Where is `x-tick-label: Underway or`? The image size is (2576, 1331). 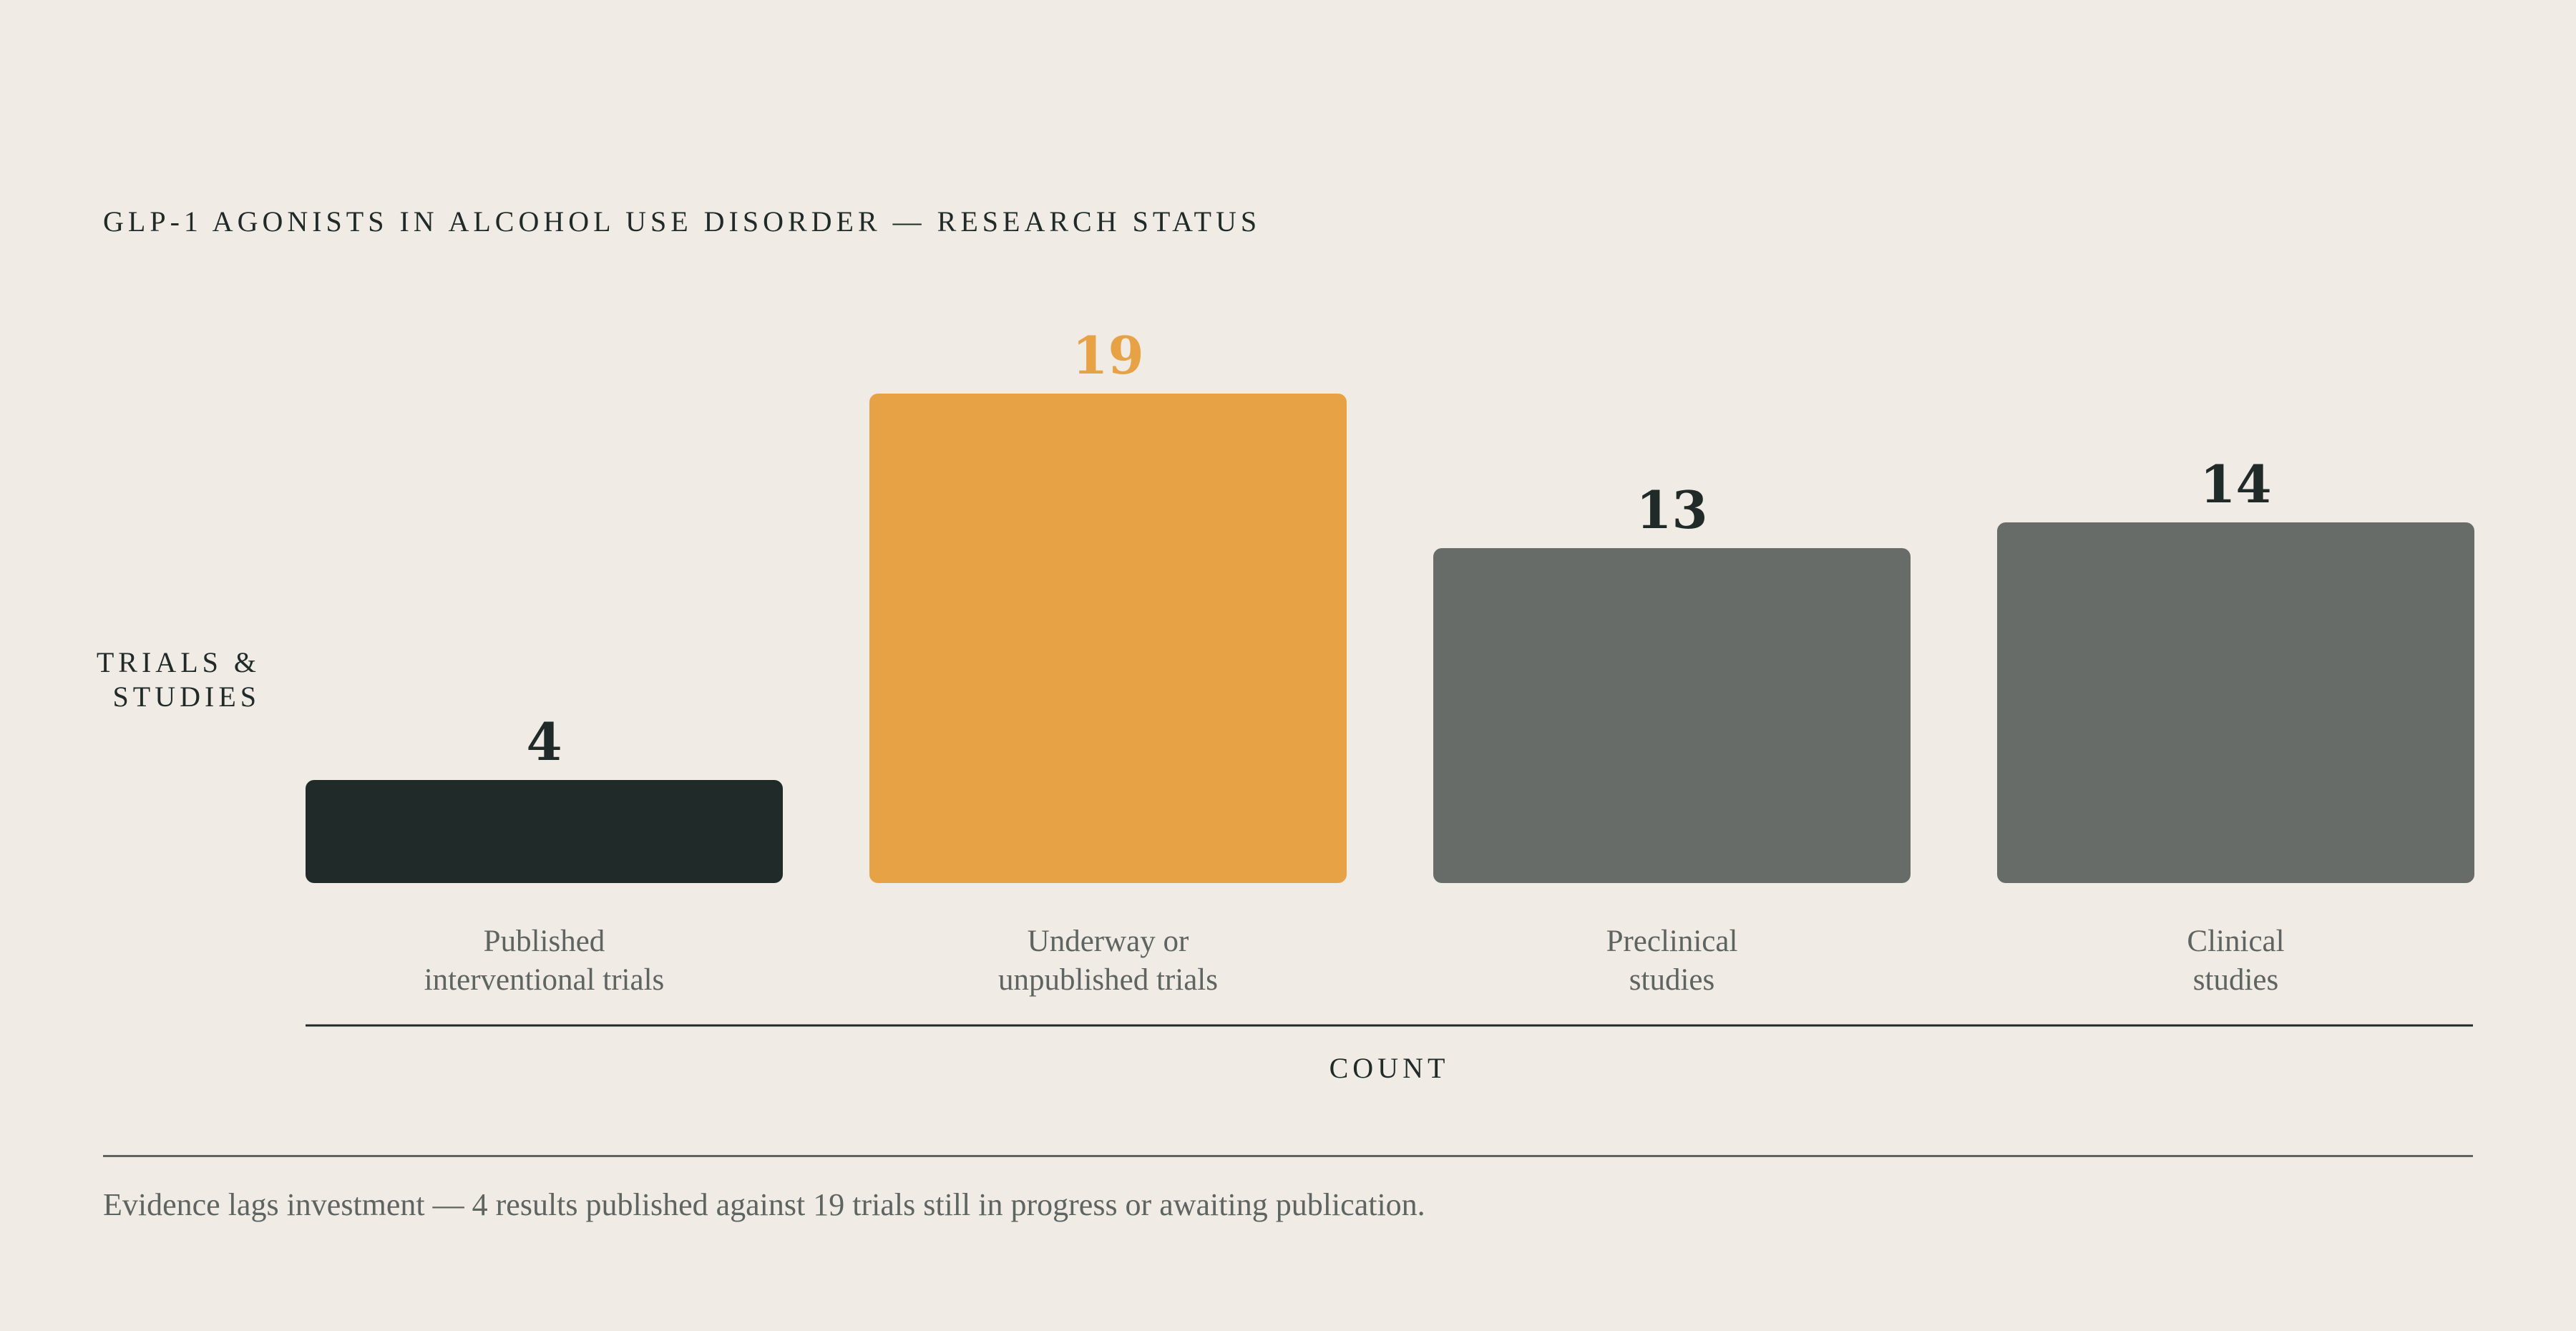 x-tick-label: Underway or is located at coordinates (1108, 941).